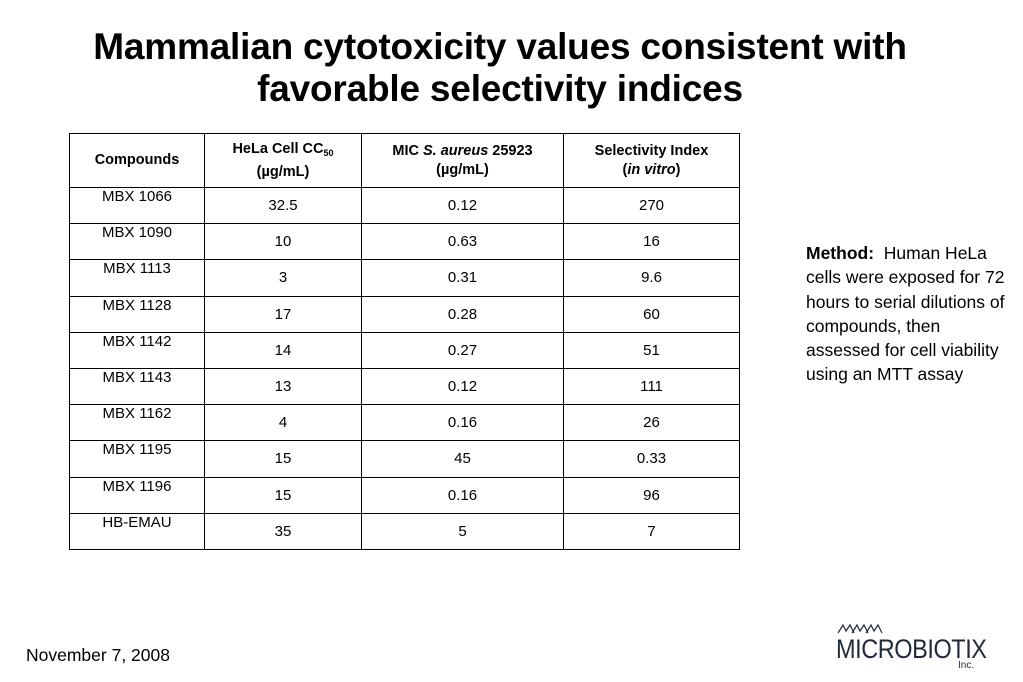 The height and width of the screenshot is (682, 1023). I want to click on header-hela: HeLa Cell CC50 (µg/mL), so click(283, 160).